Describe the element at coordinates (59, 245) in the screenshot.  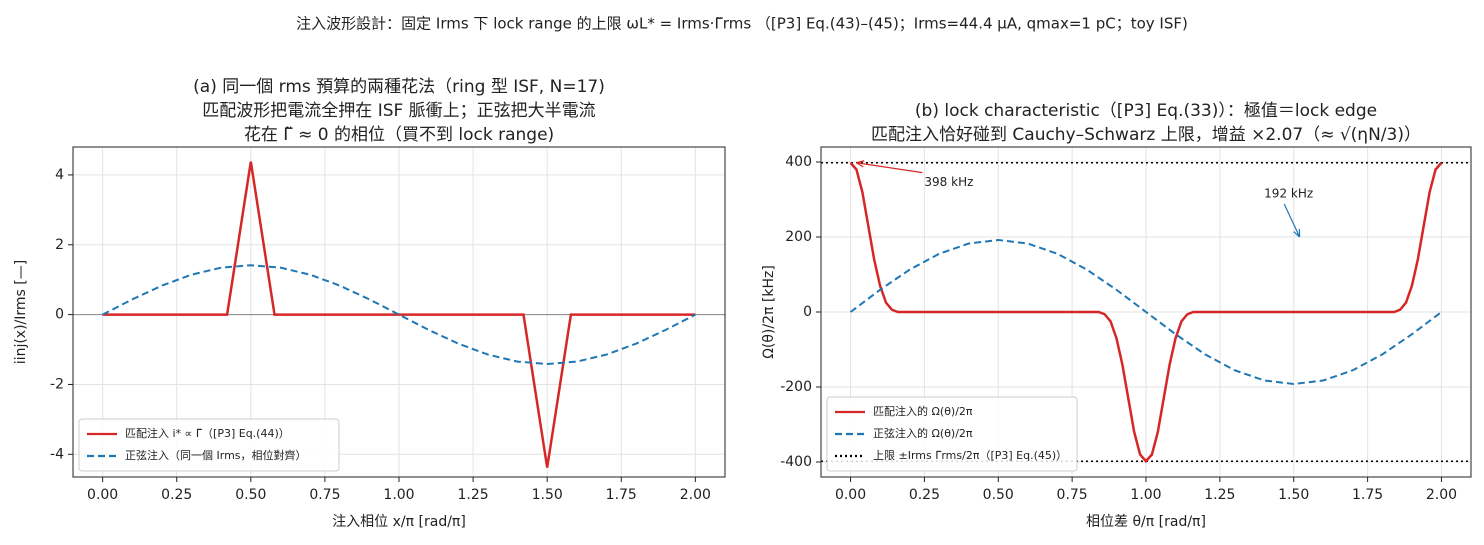
I see `y-tick-label: 2` at that location.